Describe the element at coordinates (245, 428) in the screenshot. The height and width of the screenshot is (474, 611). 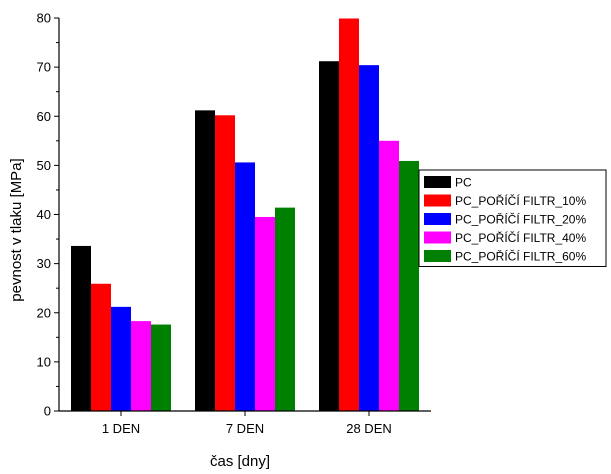
I see `x-tick-label: 7 DEN` at that location.